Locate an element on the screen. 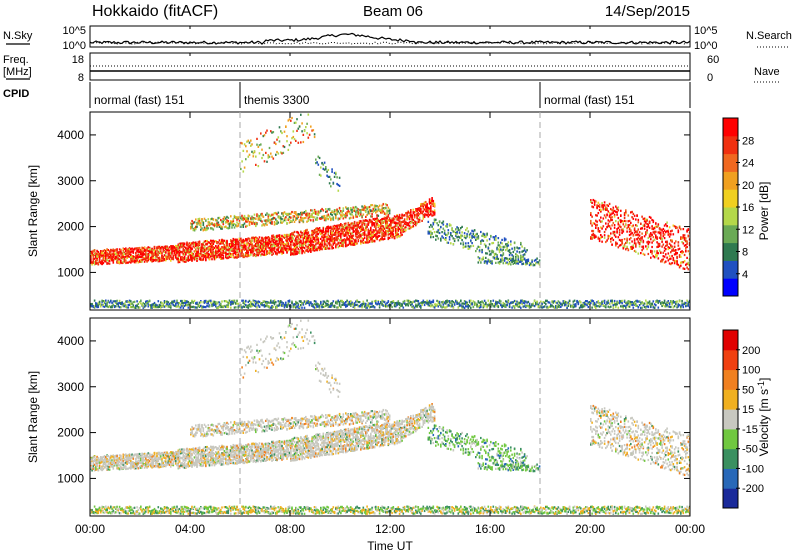 The width and height of the screenshot is (800, 554). freq-label-line2: [MHz] is located at coordinates (17, 72).